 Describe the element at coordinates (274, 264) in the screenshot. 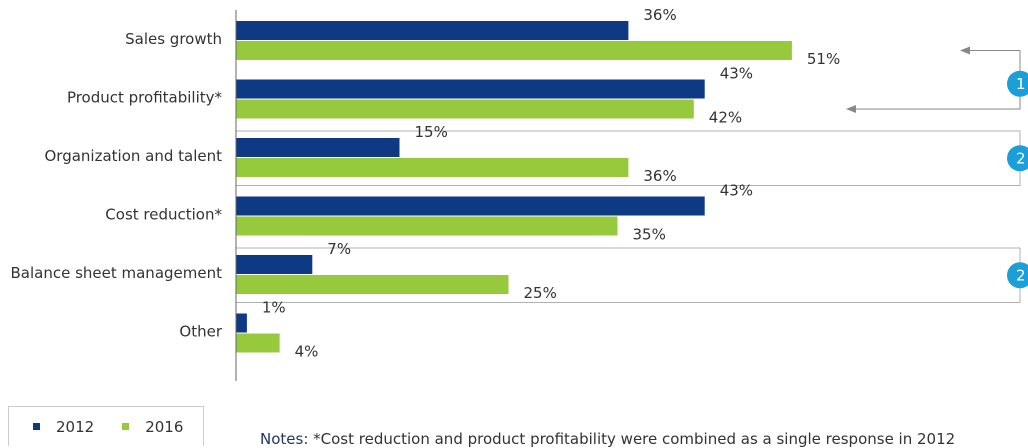

I see `bar-2012-balance-sheet-management` at that location.